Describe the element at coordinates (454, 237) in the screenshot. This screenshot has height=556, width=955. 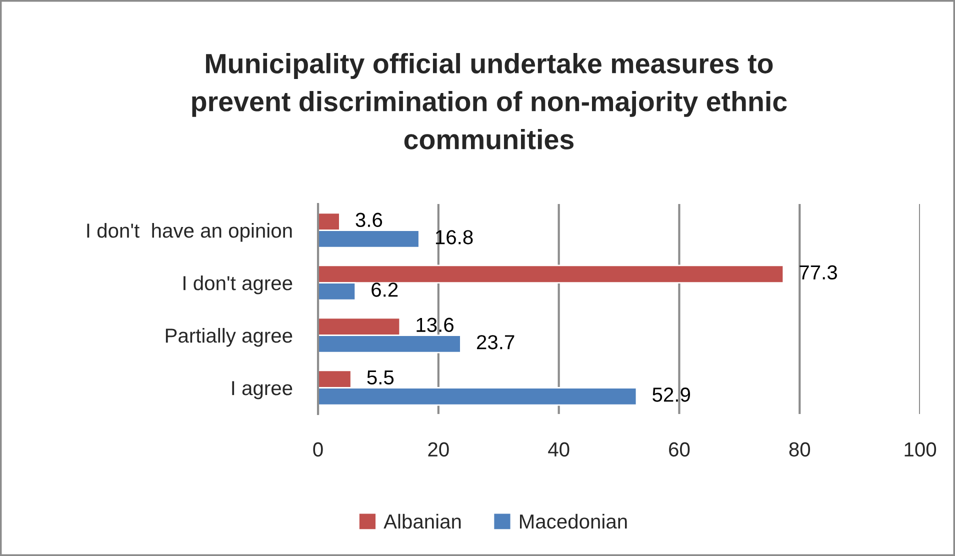
I see `data-label: 16.8` at that location.